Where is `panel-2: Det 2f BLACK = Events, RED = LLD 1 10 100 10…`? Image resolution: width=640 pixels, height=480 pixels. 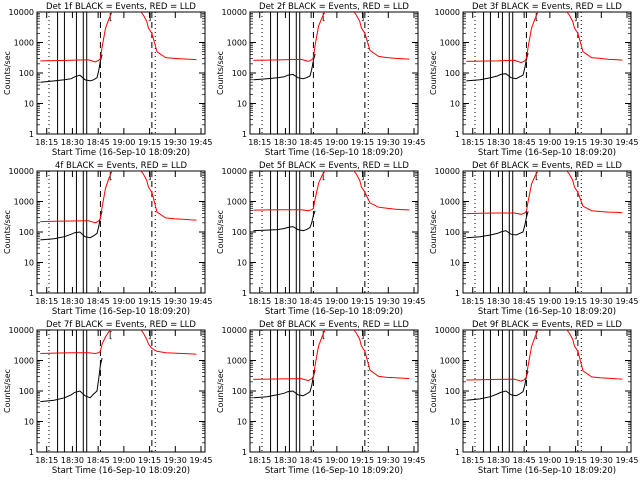 panel-2: Det 2f BLACK = Events, RED = LLD 1 10 100 10… is located at coordinates (321, 80).